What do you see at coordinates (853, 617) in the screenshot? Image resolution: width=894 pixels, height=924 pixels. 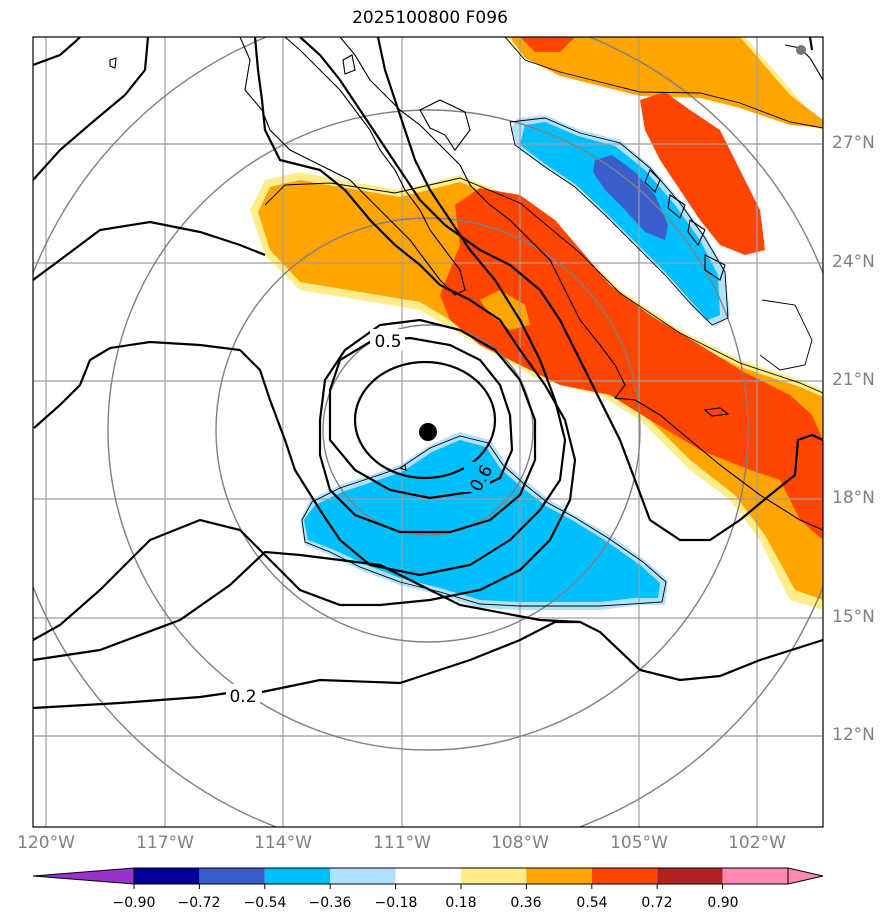 I see `lat-label-15n: 15°N` at bounding box center [853, 617].